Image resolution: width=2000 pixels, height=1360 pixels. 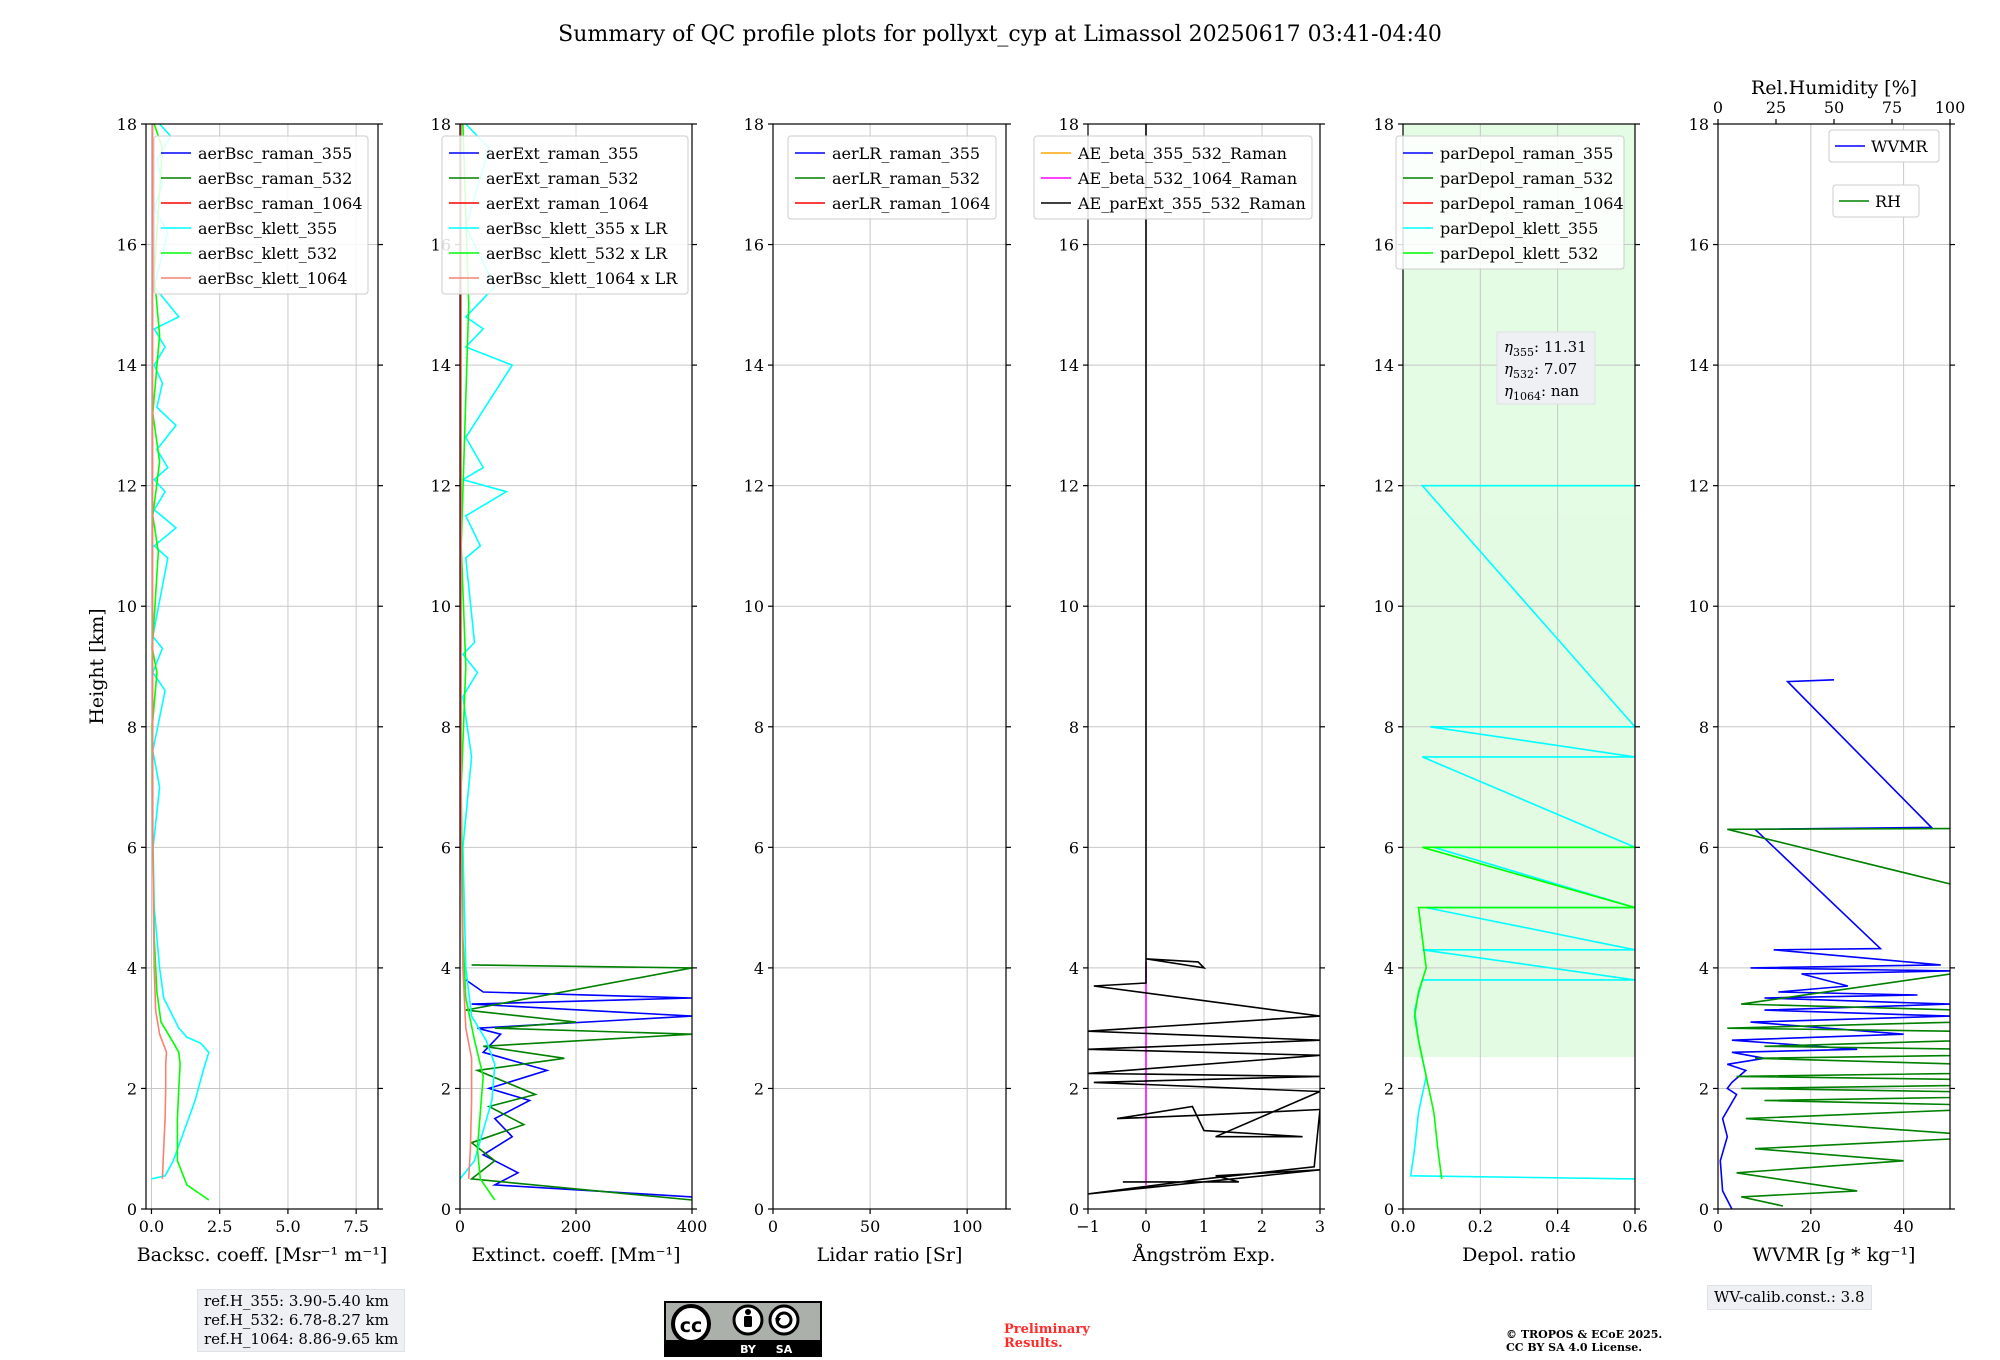 What do you see at coordinates (748, 1349) in the screenshot?
I see `cc-by-label: BY` at bounding box center [748, 1349].